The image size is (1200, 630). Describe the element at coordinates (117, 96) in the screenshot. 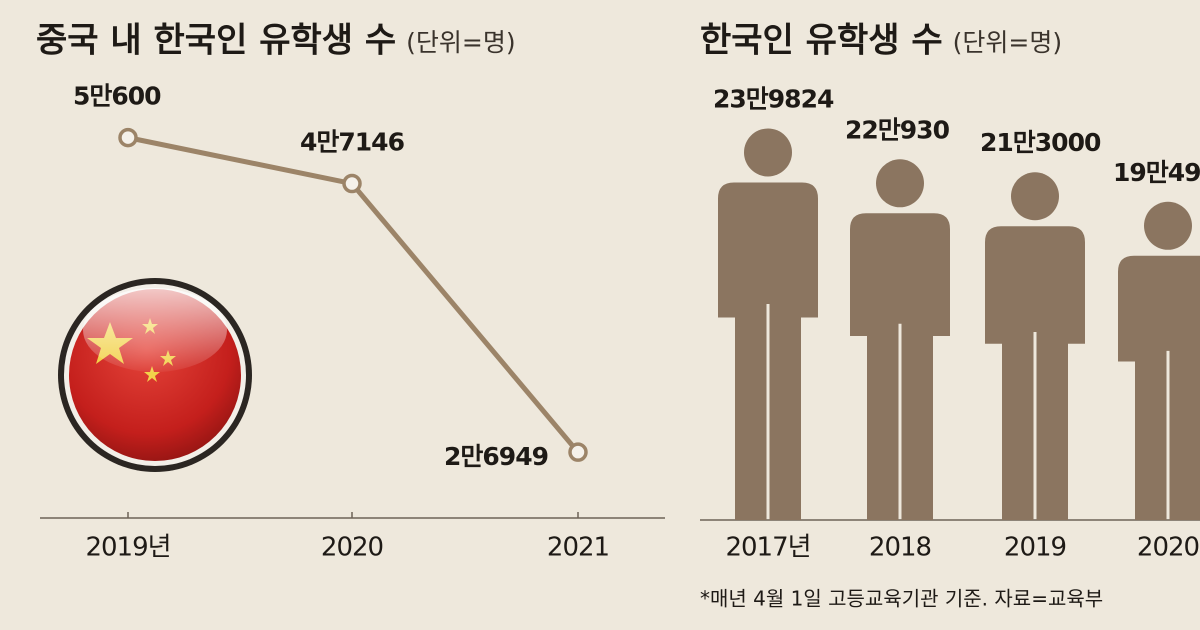

I see `value-label: 5만600` at that location.